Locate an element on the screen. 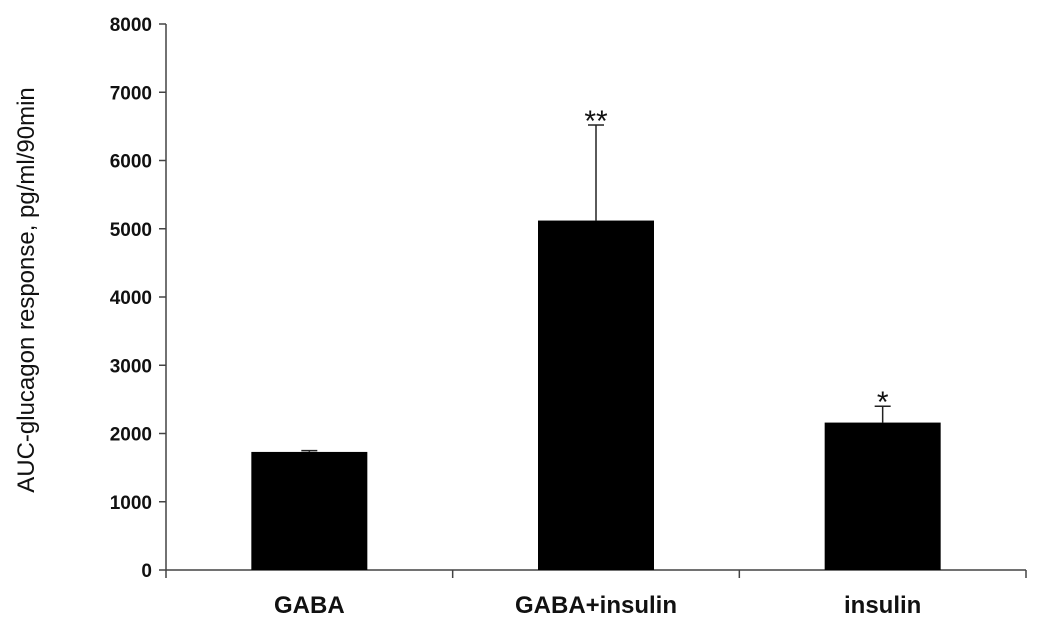 The image size is (1044, 627). x-axis: GABA GABA+insulin insulin is located at coordinates (596, 594).